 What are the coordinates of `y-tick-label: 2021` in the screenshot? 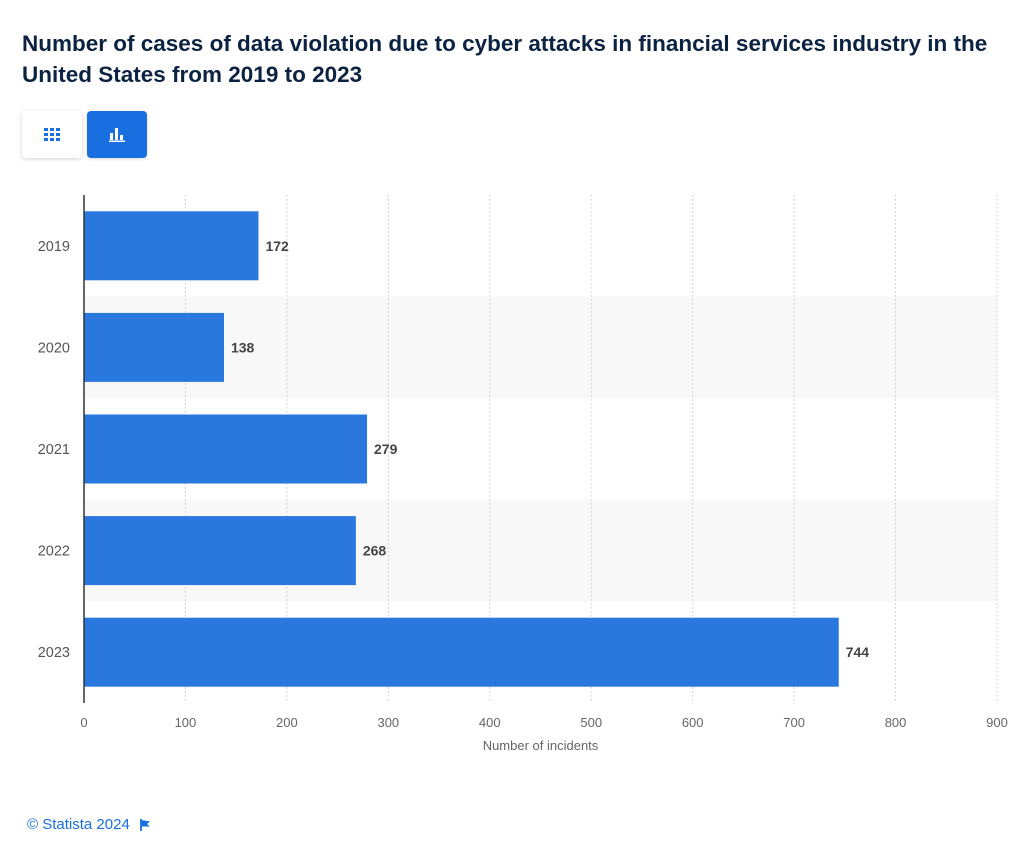 It's located at (54, 450).